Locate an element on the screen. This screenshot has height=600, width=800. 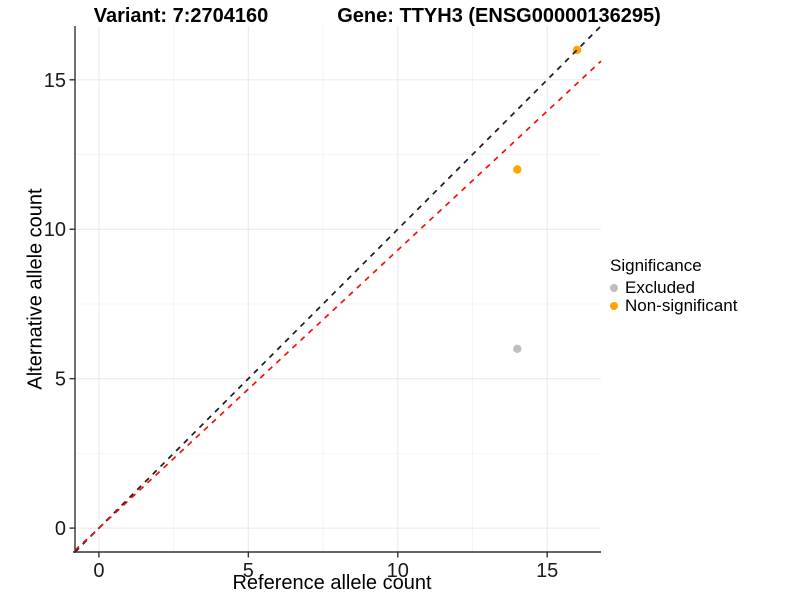
gene-title: Gene: TTYH3 (ENSG00000136295) is located at coordinates (499, 16).